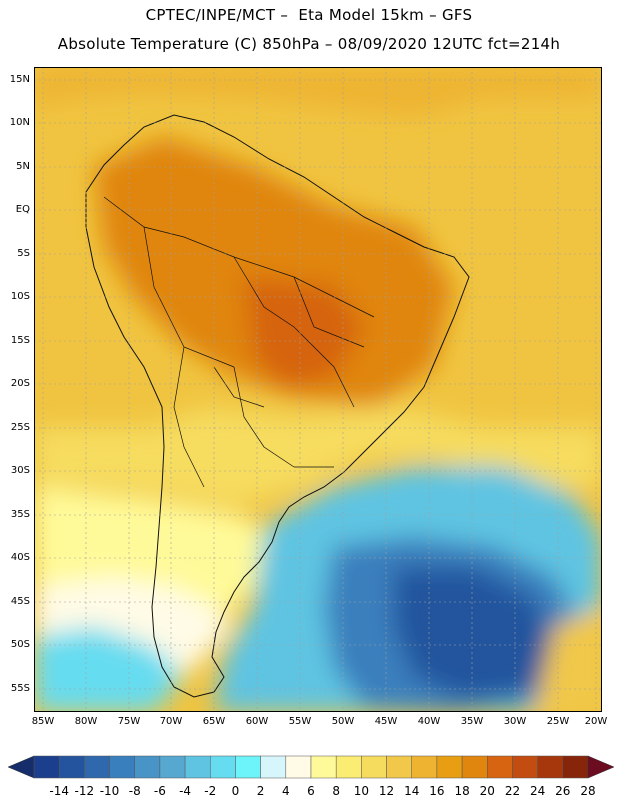 This screenshot has height=800, width=618. Describe the element at coordinates (20, 514) in the screenshot. I see `lat-tick: 35S` at that location.